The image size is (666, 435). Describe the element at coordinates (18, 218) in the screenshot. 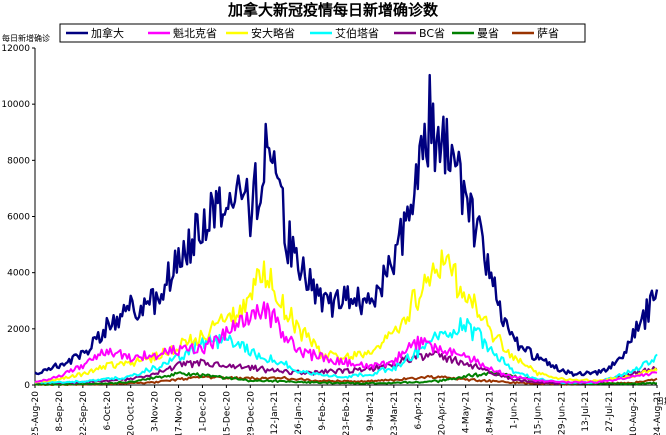

I see `y-tick-label: 6000` at that location.